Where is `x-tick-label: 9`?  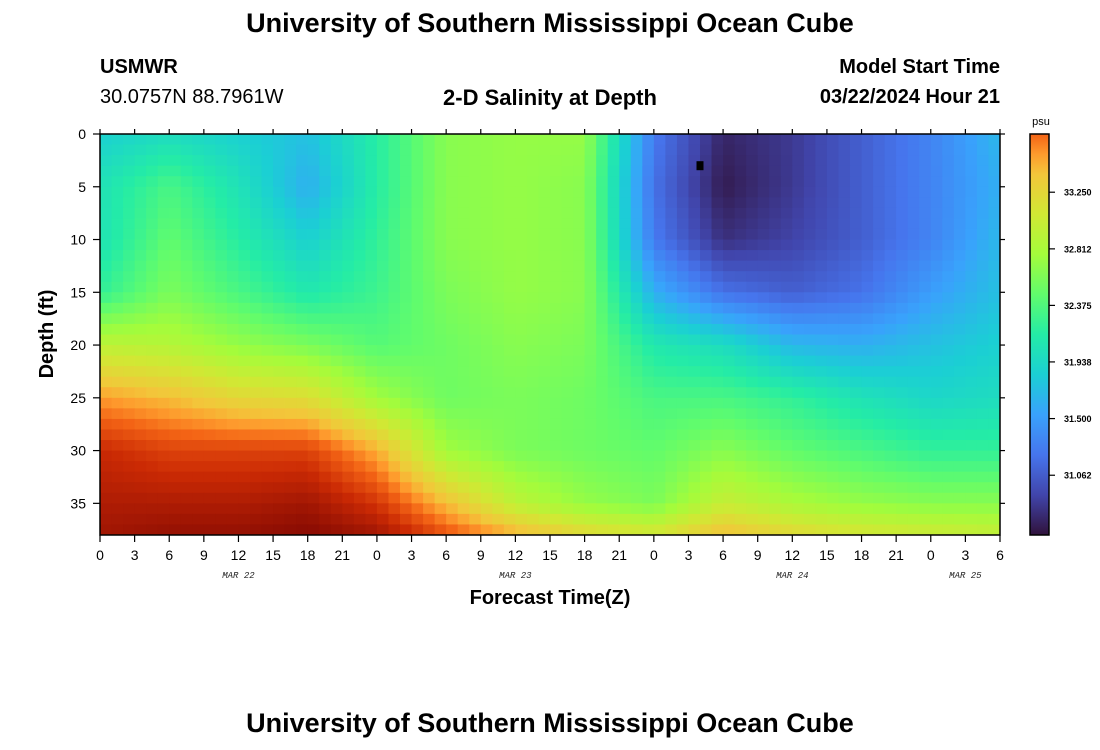
x-tick-label: 9 is located at coordinates (204, 555).